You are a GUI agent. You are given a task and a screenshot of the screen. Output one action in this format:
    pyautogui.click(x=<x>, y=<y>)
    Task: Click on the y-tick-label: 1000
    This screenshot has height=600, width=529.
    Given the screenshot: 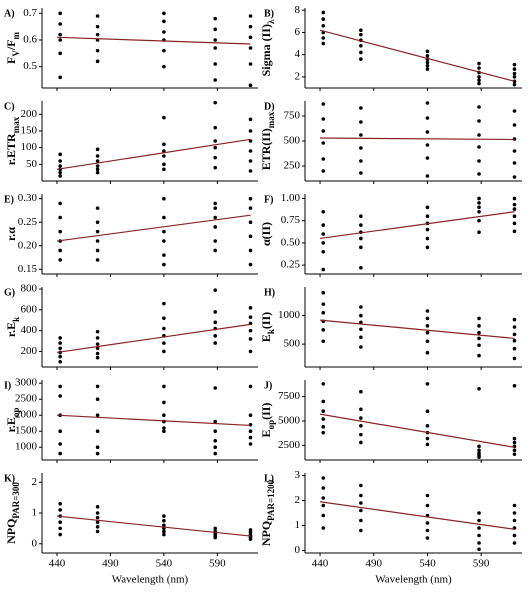 What is the action you would take?
    pyautogui.click(x=26, y=447)
    